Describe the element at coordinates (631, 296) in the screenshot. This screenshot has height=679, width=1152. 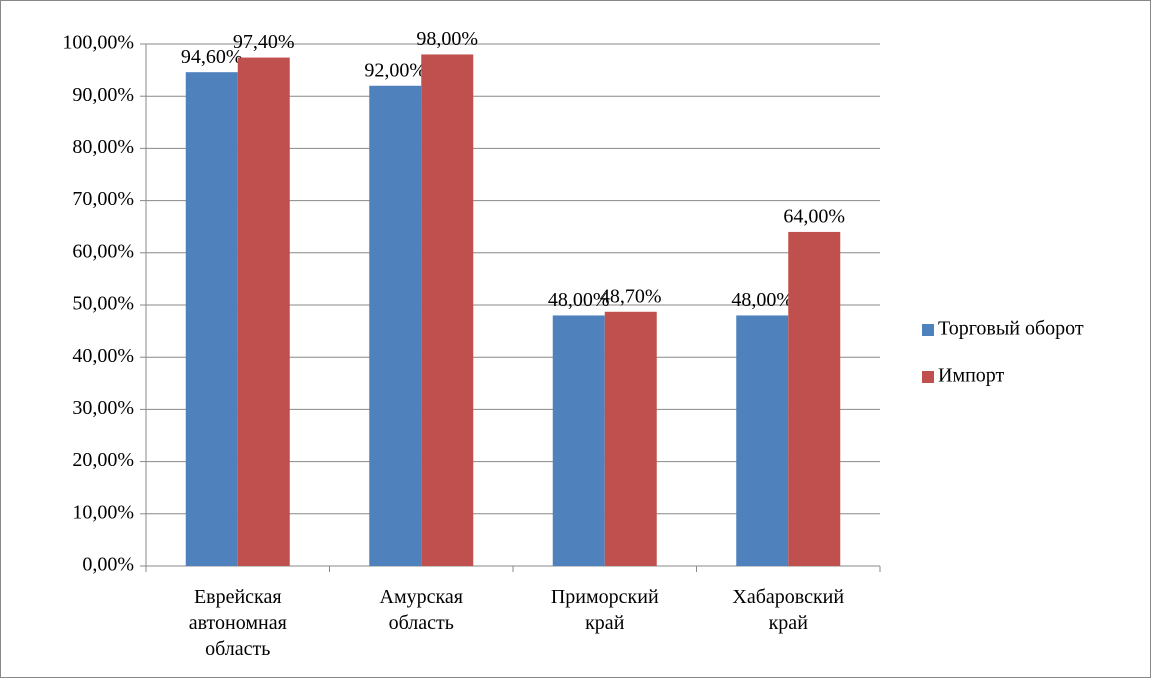
I see `data-label: 48,70%` at that location.